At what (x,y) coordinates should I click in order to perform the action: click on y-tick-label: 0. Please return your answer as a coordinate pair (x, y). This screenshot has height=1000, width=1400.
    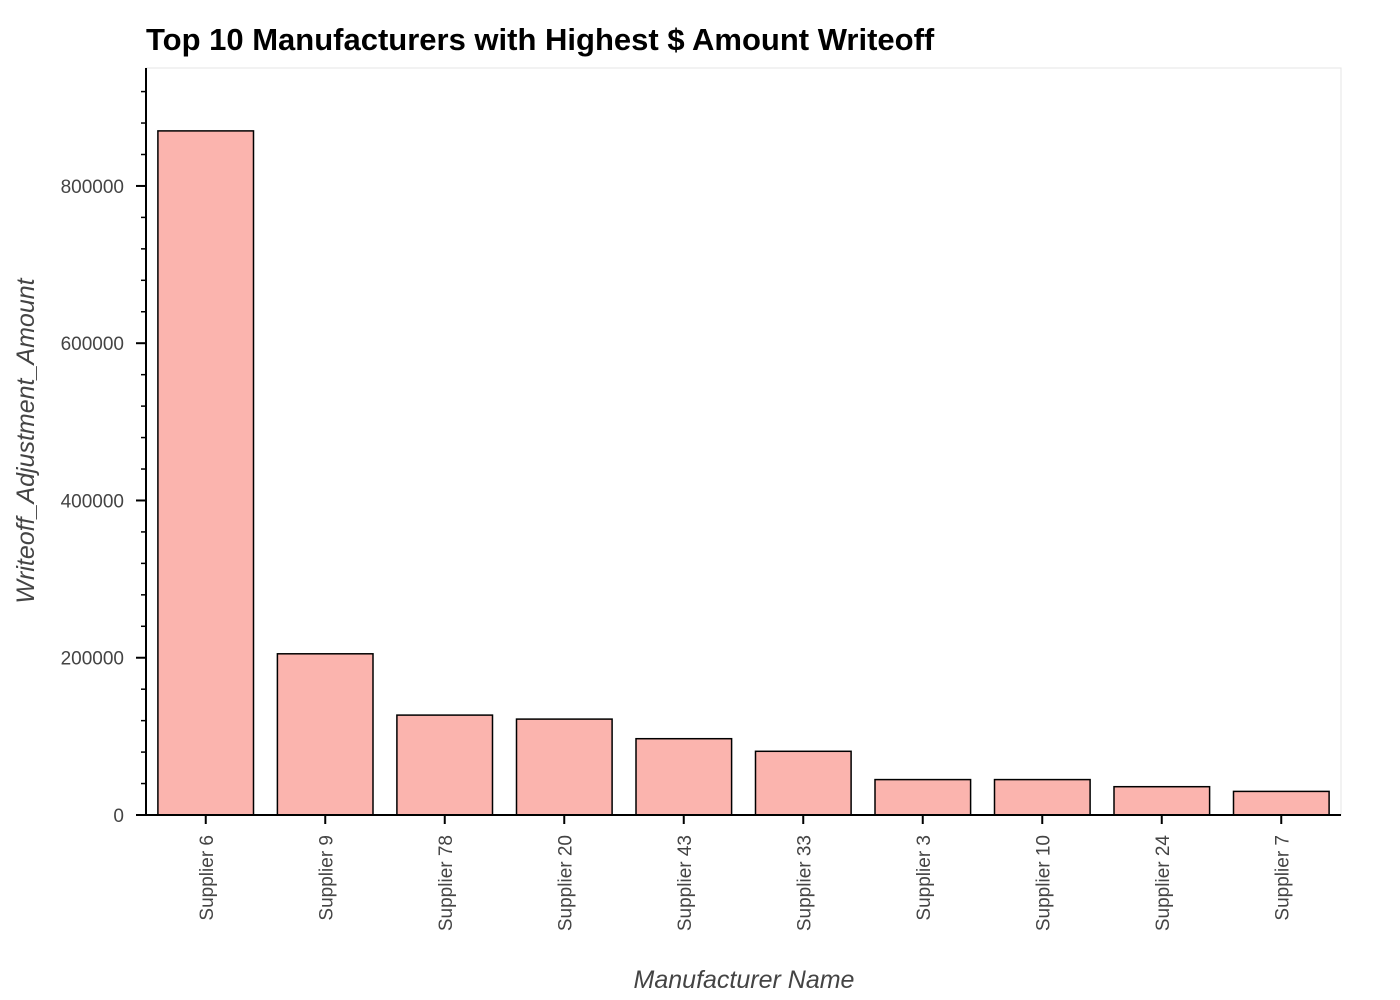
    Looking at the image, I should click on (118, 816).